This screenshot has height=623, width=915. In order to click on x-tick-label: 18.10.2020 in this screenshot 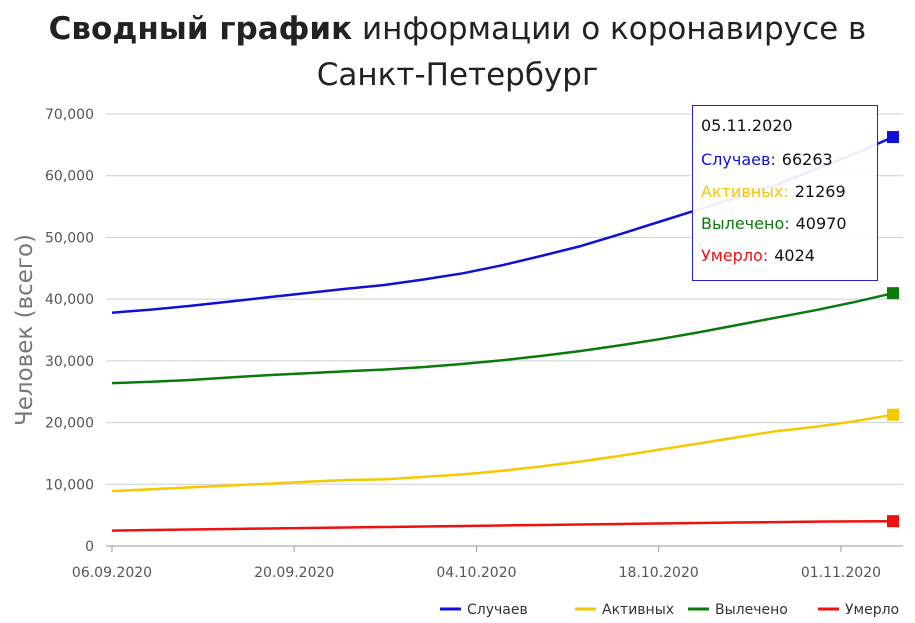, I will do `click(659, 573)`.